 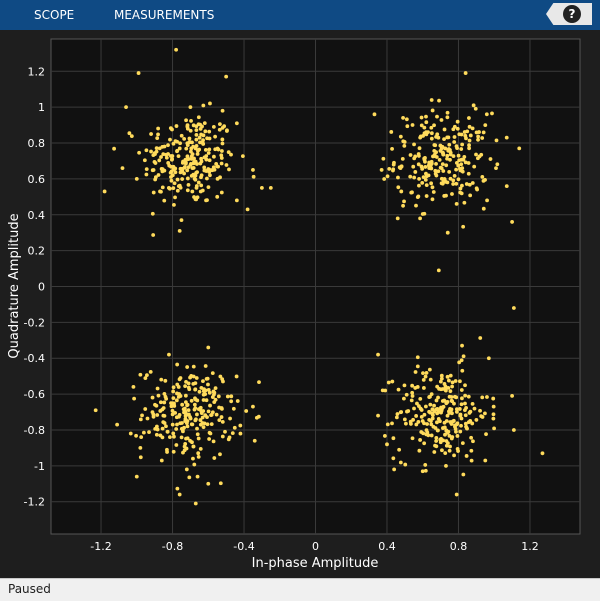 I want to click on toolstrip: SCOPE MEASUREMENTS ?, so click(x=300, y=15).